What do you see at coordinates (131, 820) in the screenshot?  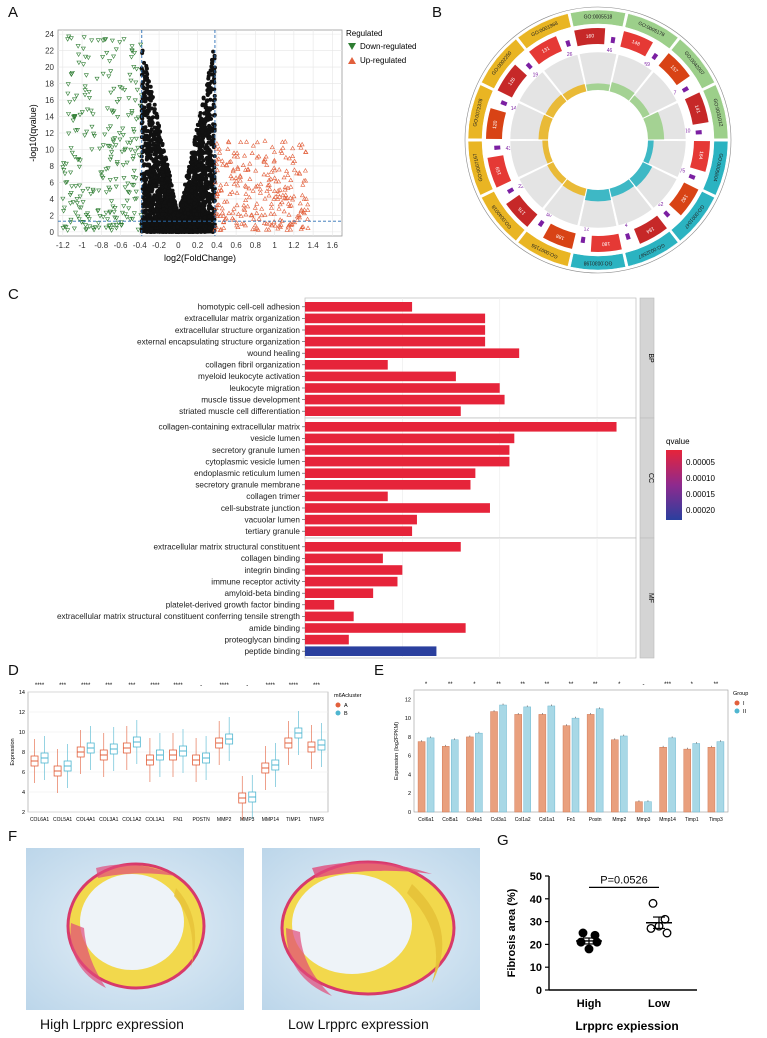 I see `x-tick-label: COL1A2` at bounding box center [131, 820].